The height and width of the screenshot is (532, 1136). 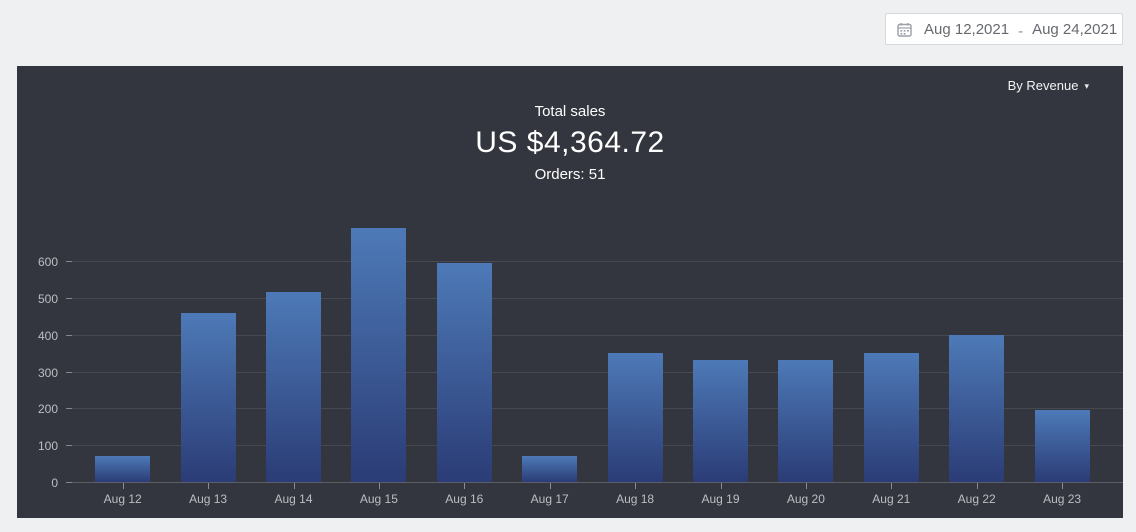 What do you see at coordinates (1086, 86) in the screenshot?
I see `chevron-down-icon: ▾` at bounding box center [1086, 86].